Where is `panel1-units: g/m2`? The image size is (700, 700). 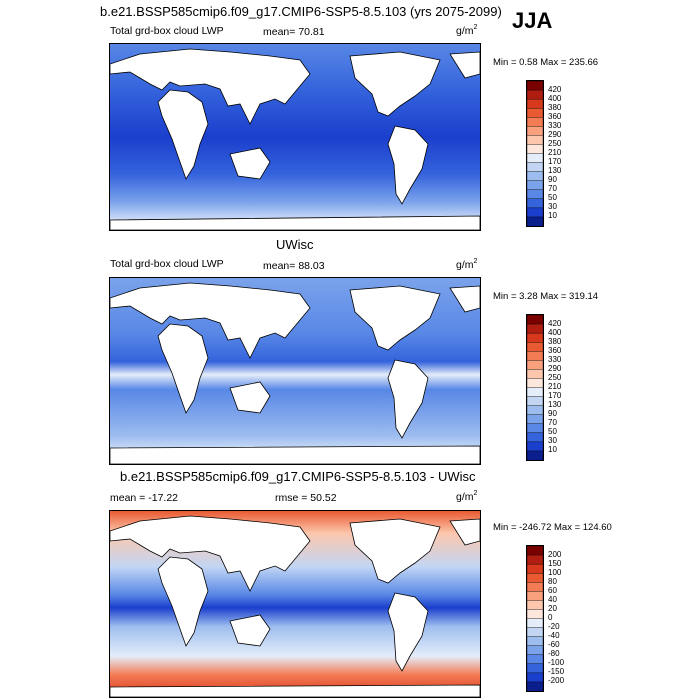 panel1-units: g/m2 is located at coordinates (467, 30).